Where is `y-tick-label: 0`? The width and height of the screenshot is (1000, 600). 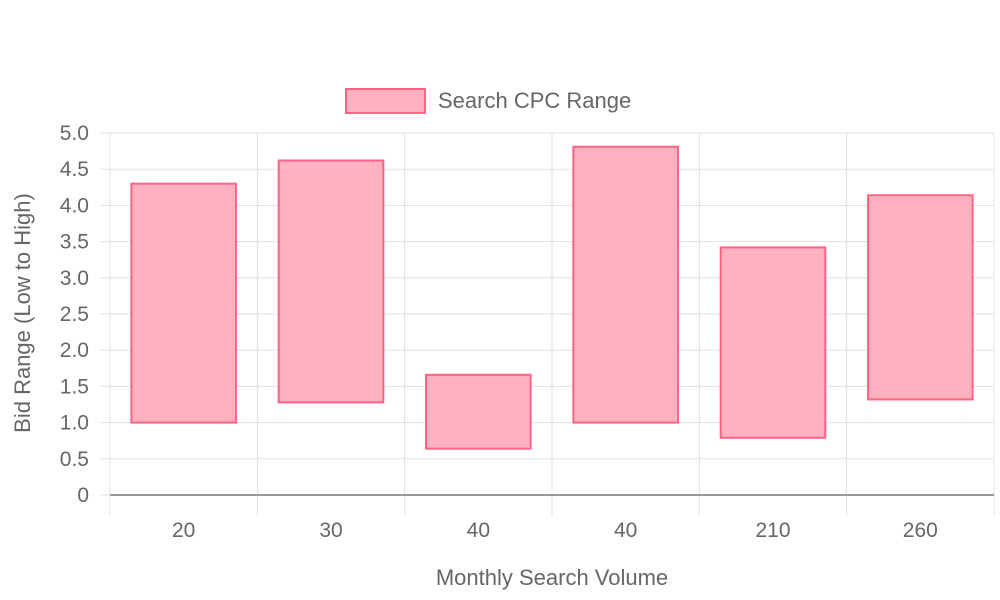 y-tick-label: 0 is located at coordinates (83, 495).